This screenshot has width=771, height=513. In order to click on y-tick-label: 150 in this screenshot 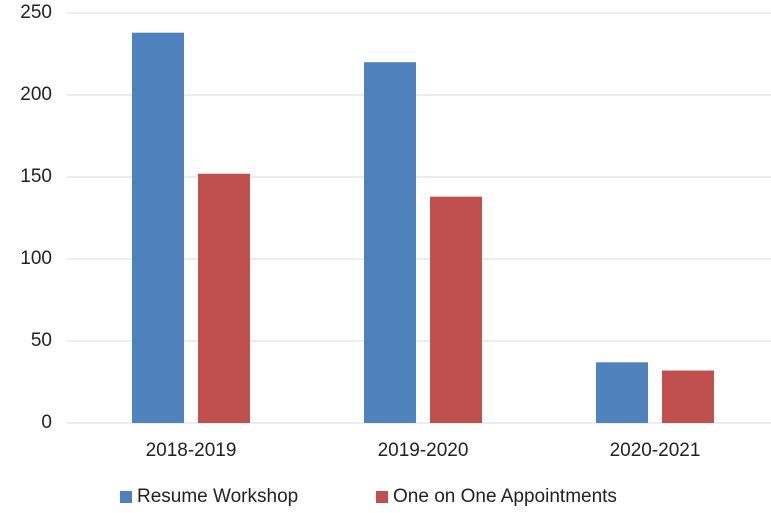, I will do `click(36, 176)`.